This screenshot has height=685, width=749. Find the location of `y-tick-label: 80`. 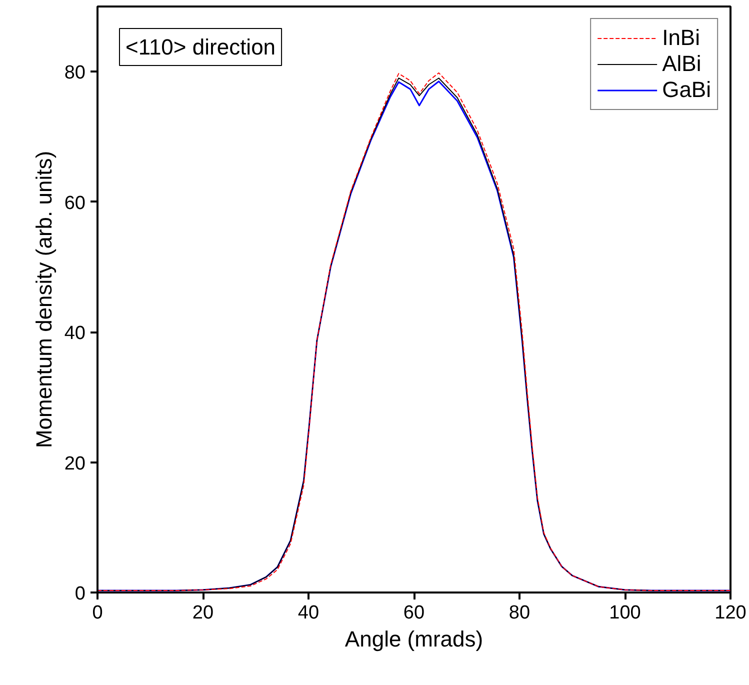

y-tick-label: 80 is located at coordinates (75, 73).